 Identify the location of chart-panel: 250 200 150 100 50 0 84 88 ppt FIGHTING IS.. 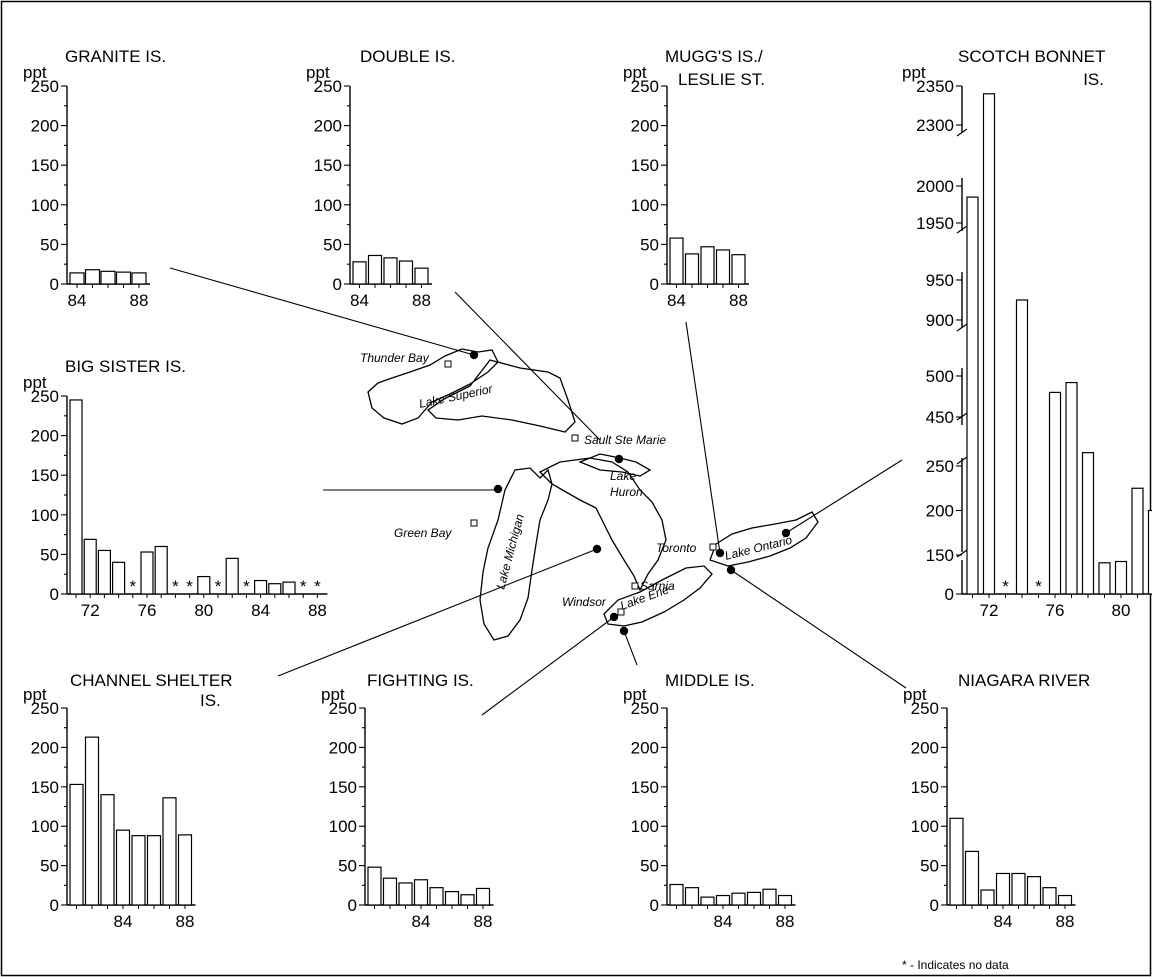
(407, 801).